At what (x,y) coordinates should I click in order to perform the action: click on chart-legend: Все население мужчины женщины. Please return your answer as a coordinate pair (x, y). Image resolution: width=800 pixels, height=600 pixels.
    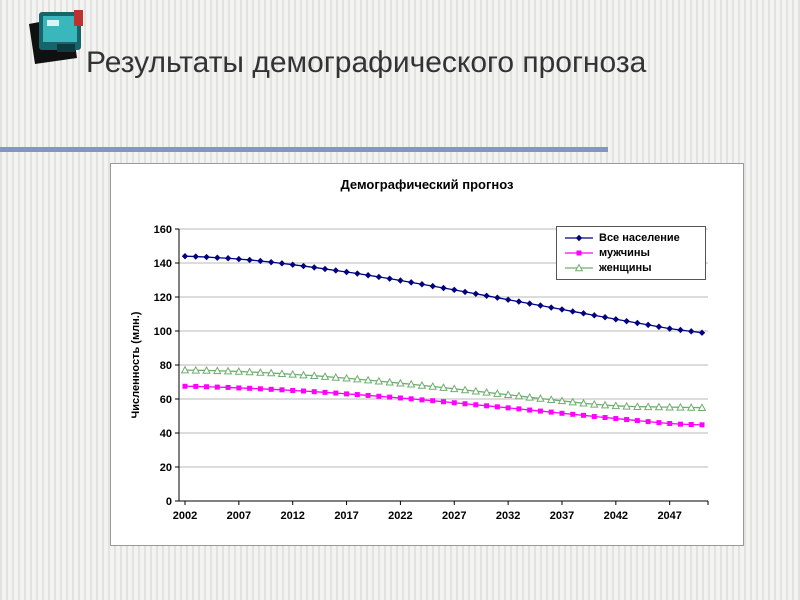
    Looking at the image, I should click on (631, 253).